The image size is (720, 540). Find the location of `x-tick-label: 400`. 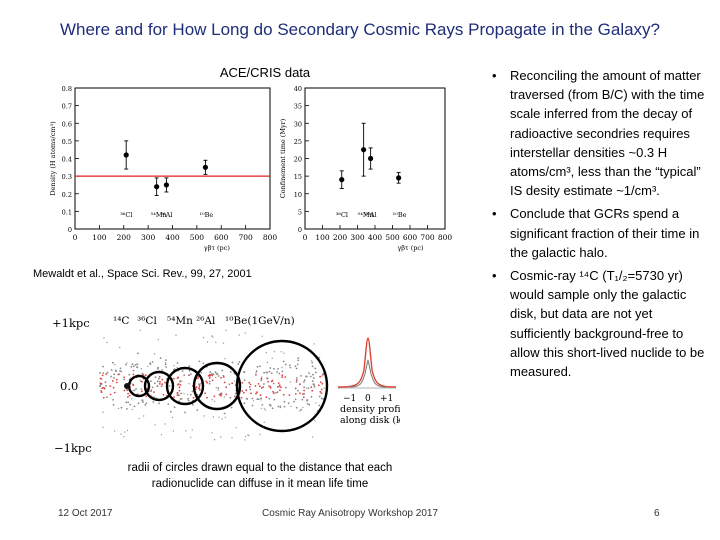

x-tick-label: 400 is located at coordinates (172, 237).